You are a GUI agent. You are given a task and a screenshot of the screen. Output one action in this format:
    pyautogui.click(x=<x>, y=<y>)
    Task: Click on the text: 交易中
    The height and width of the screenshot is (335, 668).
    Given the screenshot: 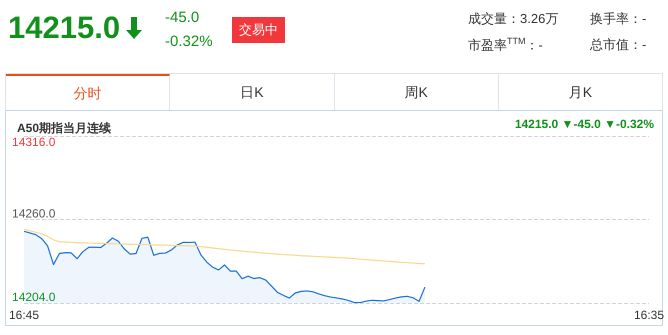 What is the action you would take?
    pyautogui.click(x=258, y=30)
    